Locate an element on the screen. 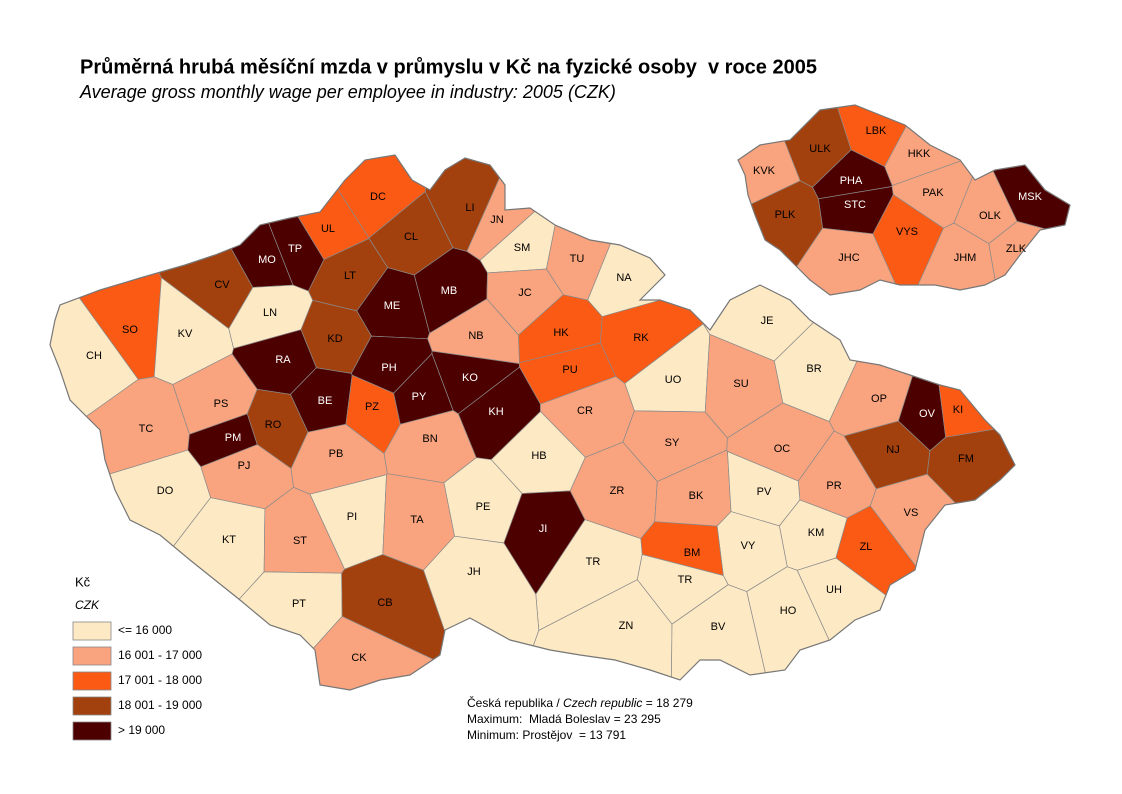 The image size is (1122, 794). district-label: CH is located at coordinates (94, 356).